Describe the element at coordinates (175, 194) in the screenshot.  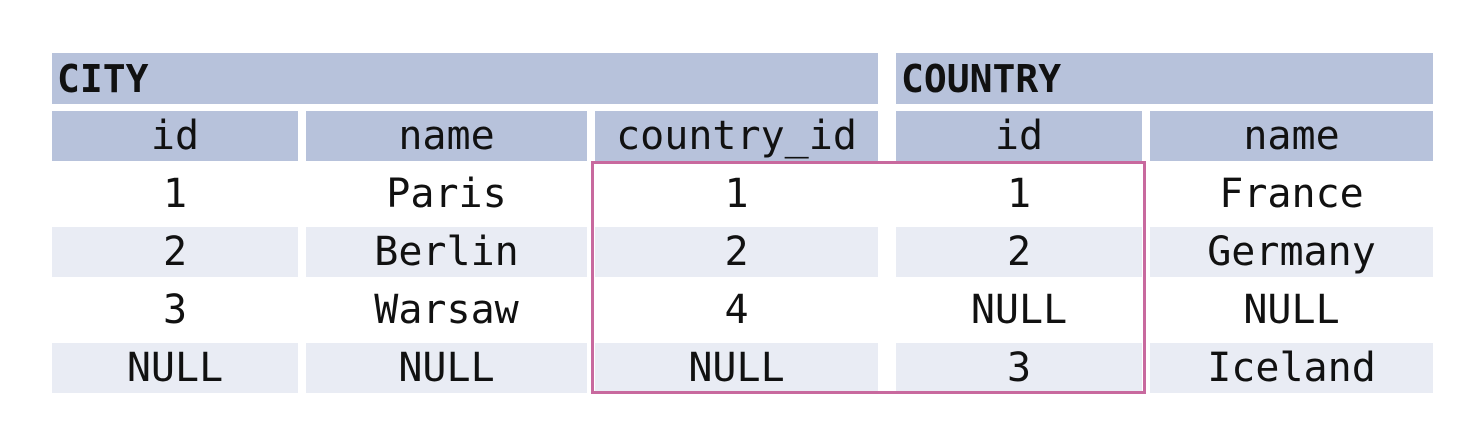
I see `city-row-1-id: 1` at that location.